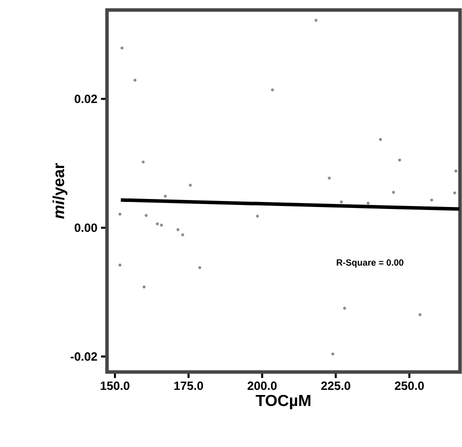 The height and width of the screenshot is (447, 462). Describe the element at coordinates (85, 99) in the screenshot. I see `y-tick-label: 0.02` at that location.